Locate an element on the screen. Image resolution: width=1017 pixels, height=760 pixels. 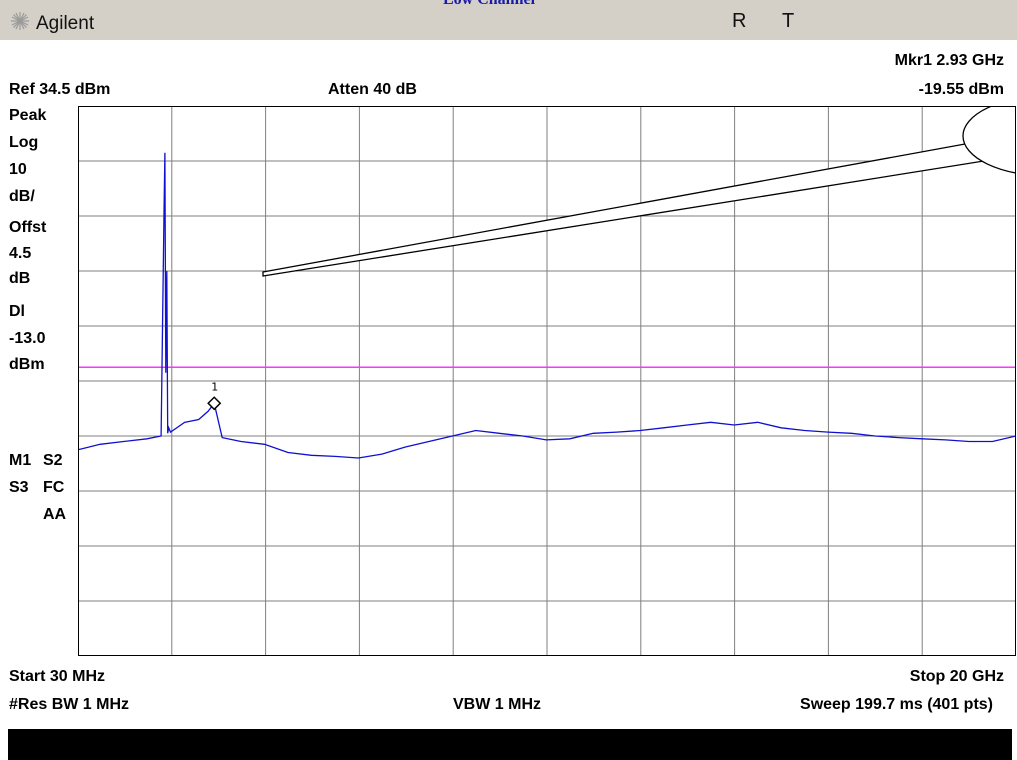
marker-label: 1 is located at coordinates (214, 386).